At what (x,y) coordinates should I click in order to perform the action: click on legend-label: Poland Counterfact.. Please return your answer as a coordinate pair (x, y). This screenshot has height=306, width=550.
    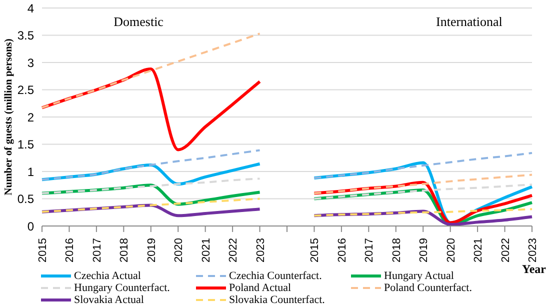
    Looking at the image, I should click on (428, 288).